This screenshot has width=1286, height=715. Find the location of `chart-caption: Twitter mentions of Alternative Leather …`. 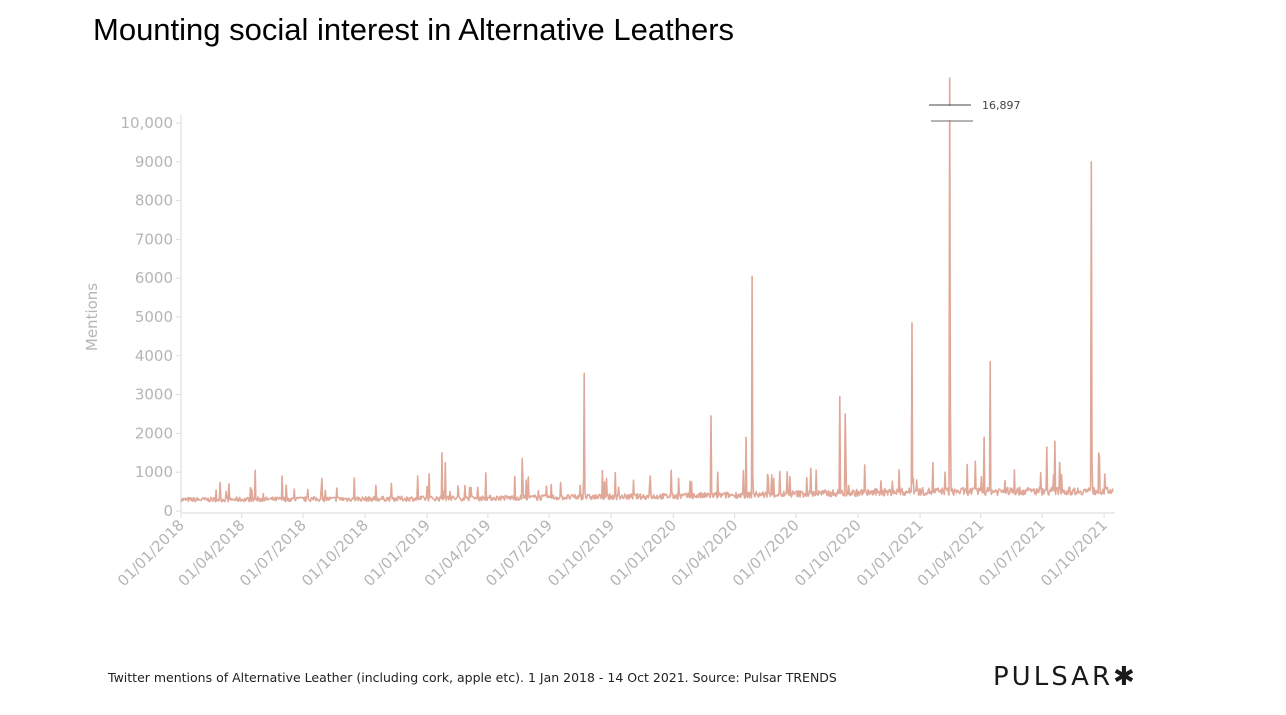

chart-caption: Twitter mentions of Alternative Leather … is located at coordinates (472, 677).